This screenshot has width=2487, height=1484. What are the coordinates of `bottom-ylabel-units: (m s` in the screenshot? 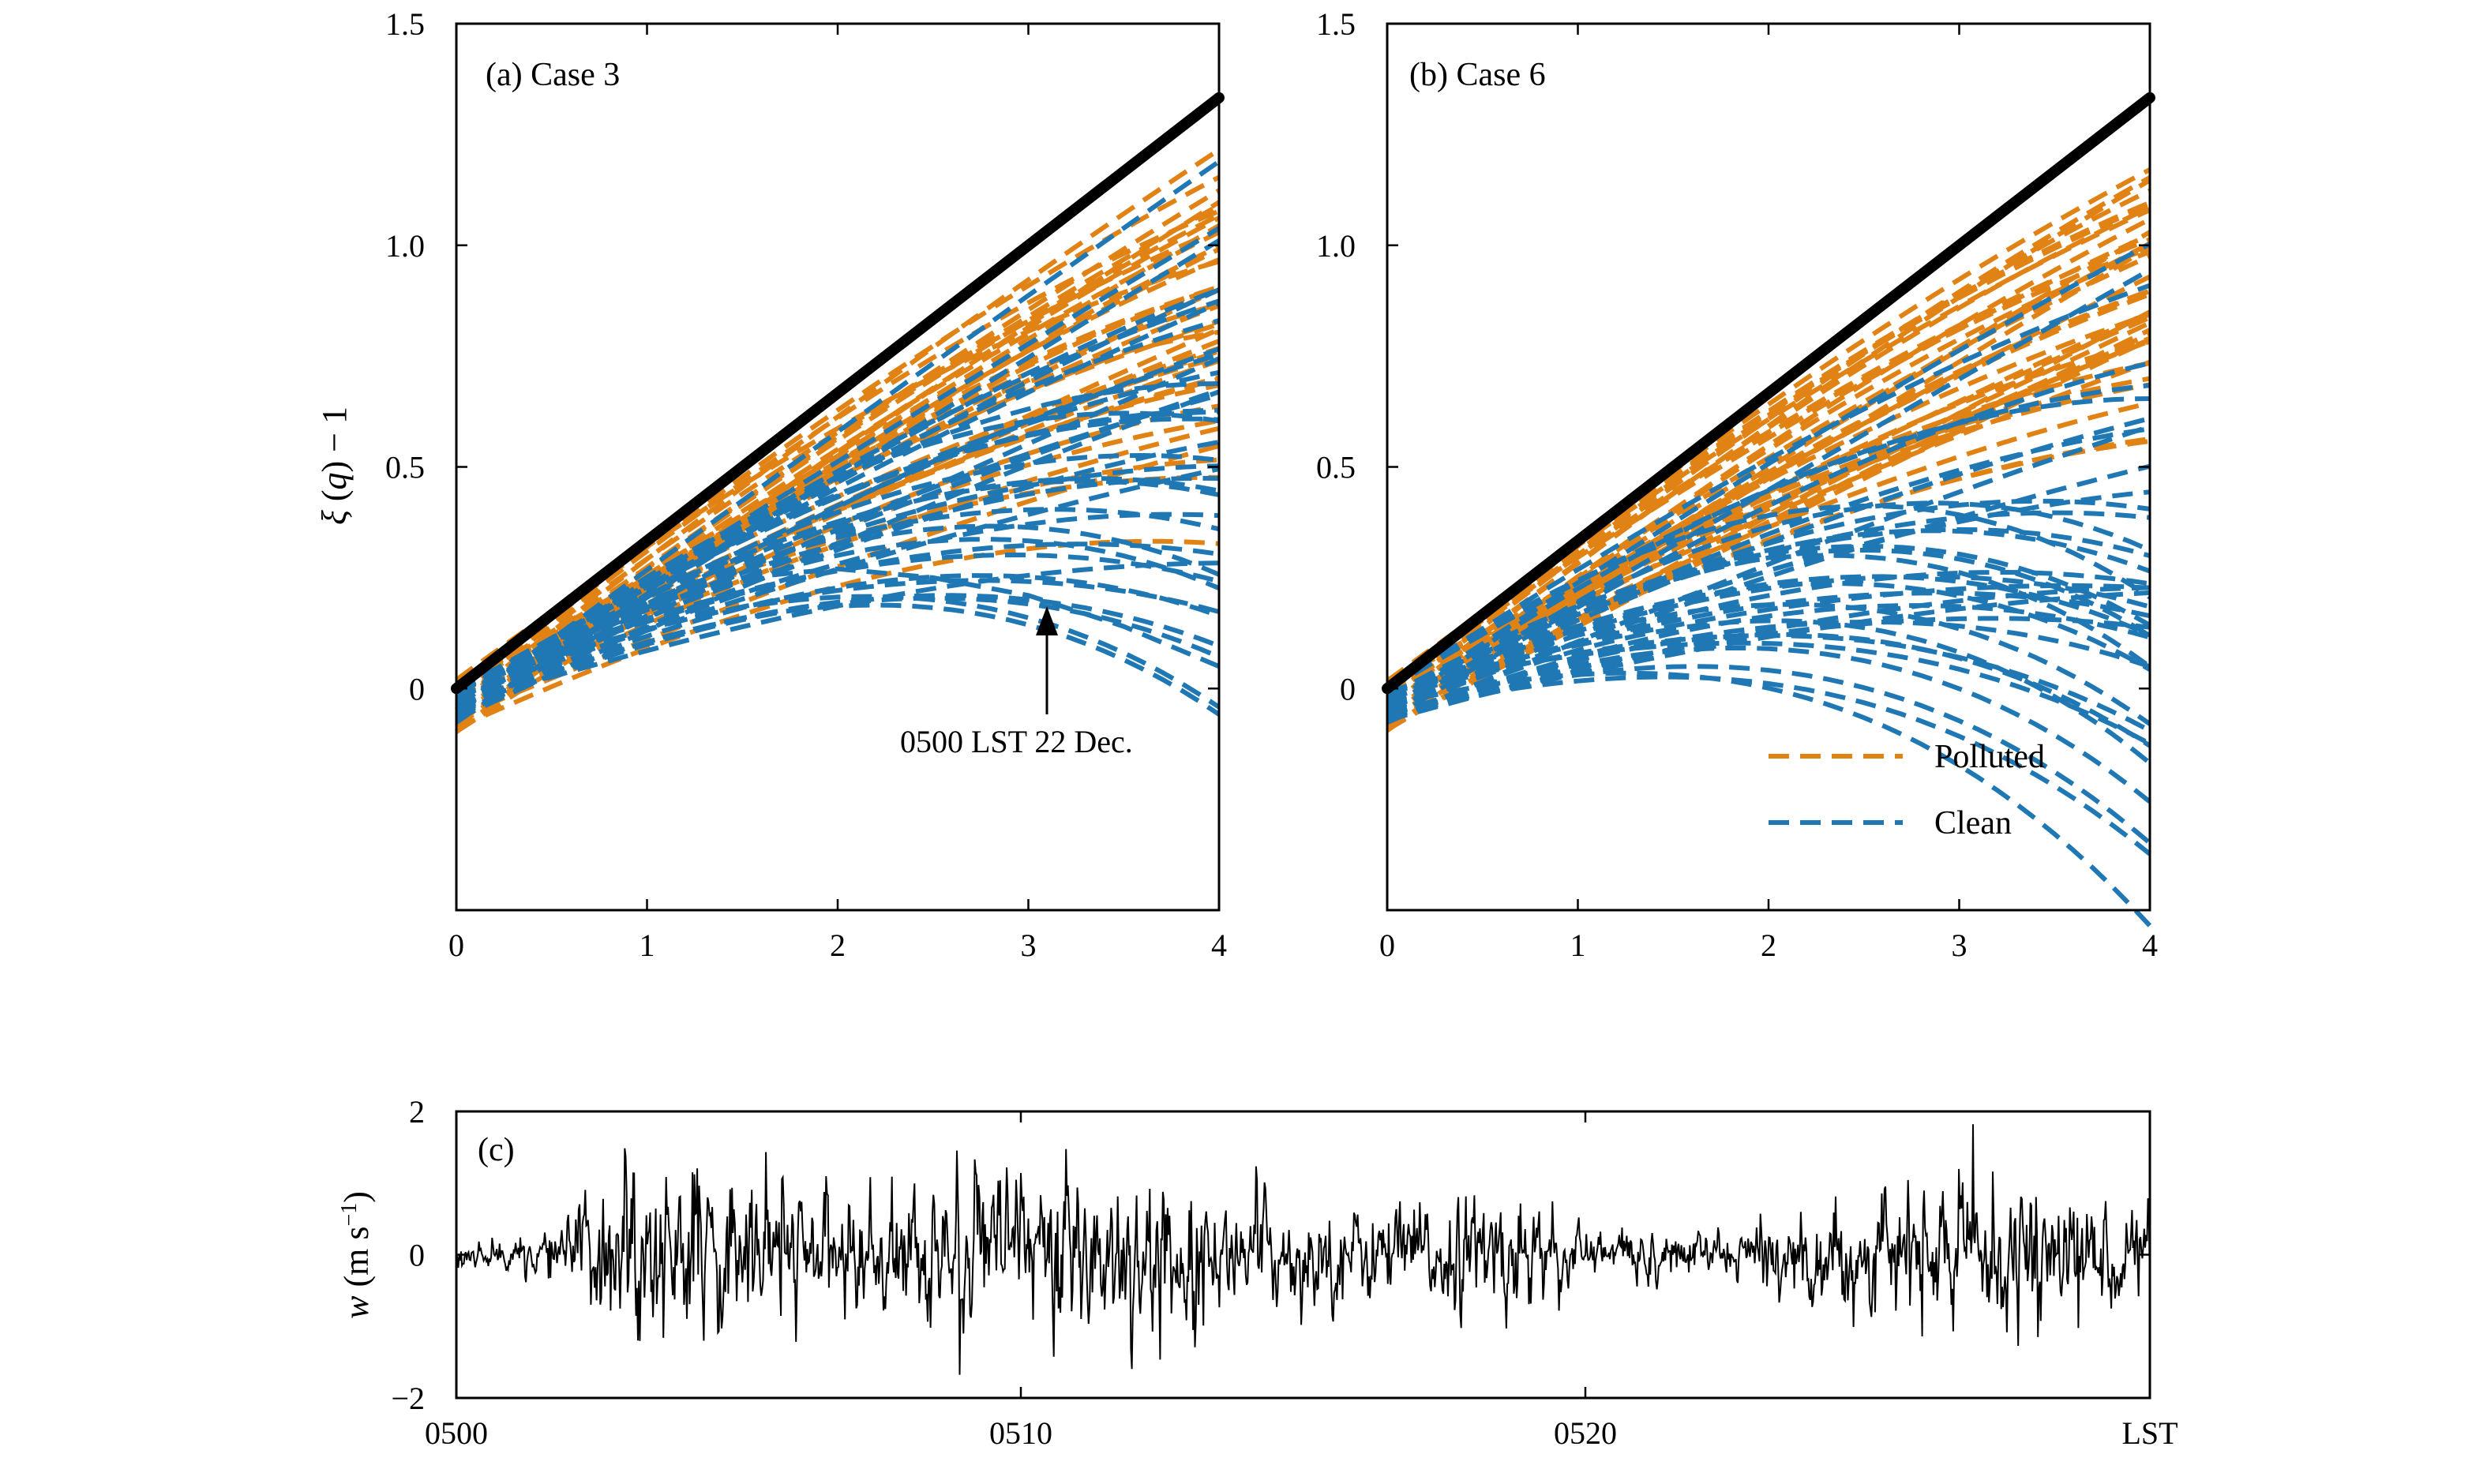 It's located at (357, 1257).